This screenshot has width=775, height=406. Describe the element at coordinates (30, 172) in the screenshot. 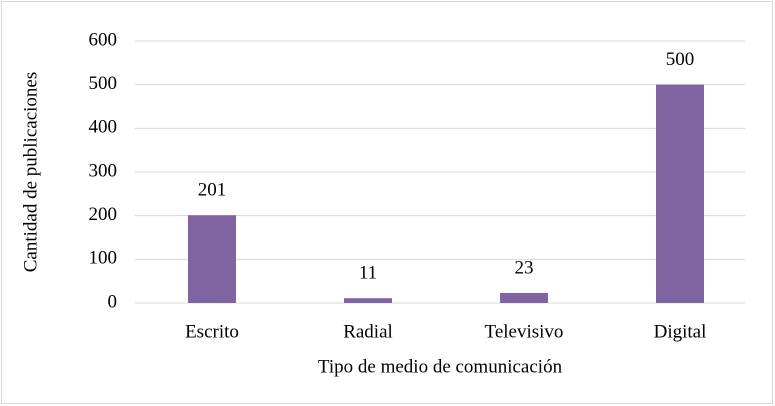

I see `y-axis-title: Cantidad de publicaciones` at that location.